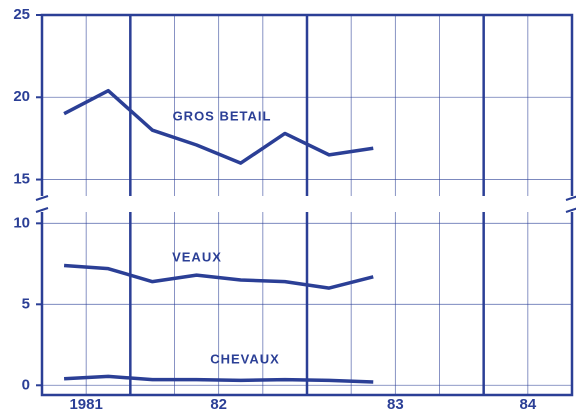 This screenshot has width=576, height=414. What do you see at coordinates (26, 384) in the screenshot?
I see `y-tick-label: 0` at bounding box center [26, 384].